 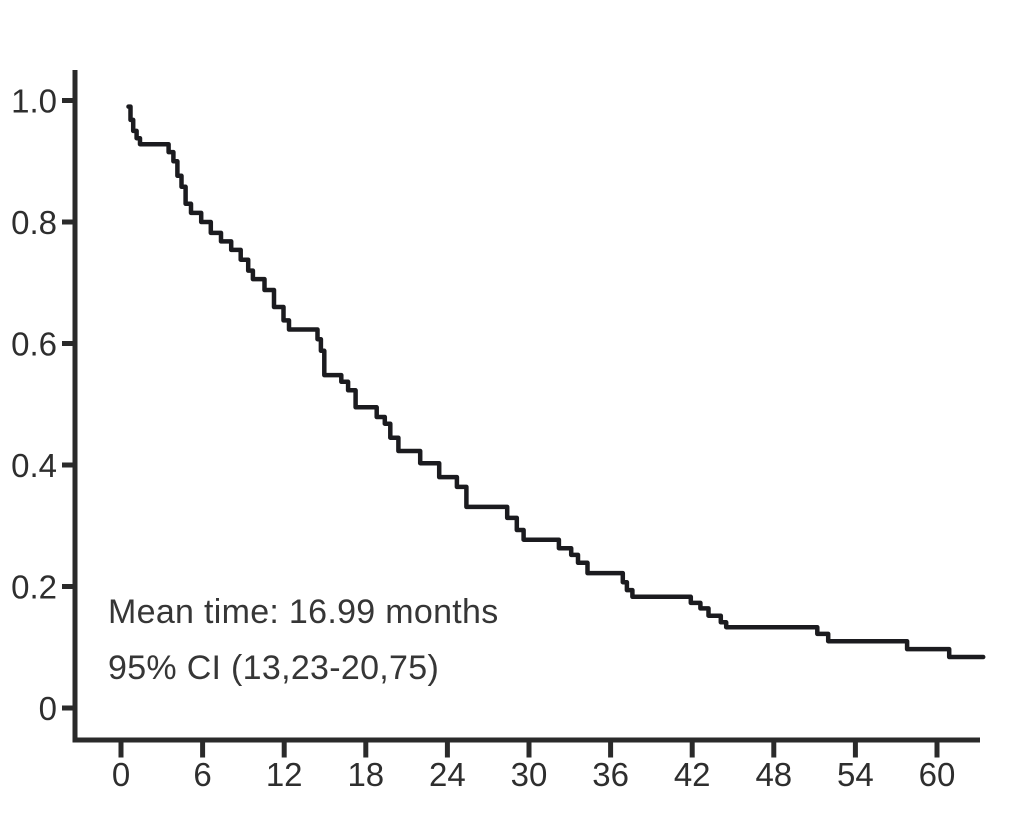 What do you see at coordinates (274, 668) in the screenshot?
I see `annotation-confidence-interval: 95% CI (13,23-20,75)` at bounding box center [274, 668].